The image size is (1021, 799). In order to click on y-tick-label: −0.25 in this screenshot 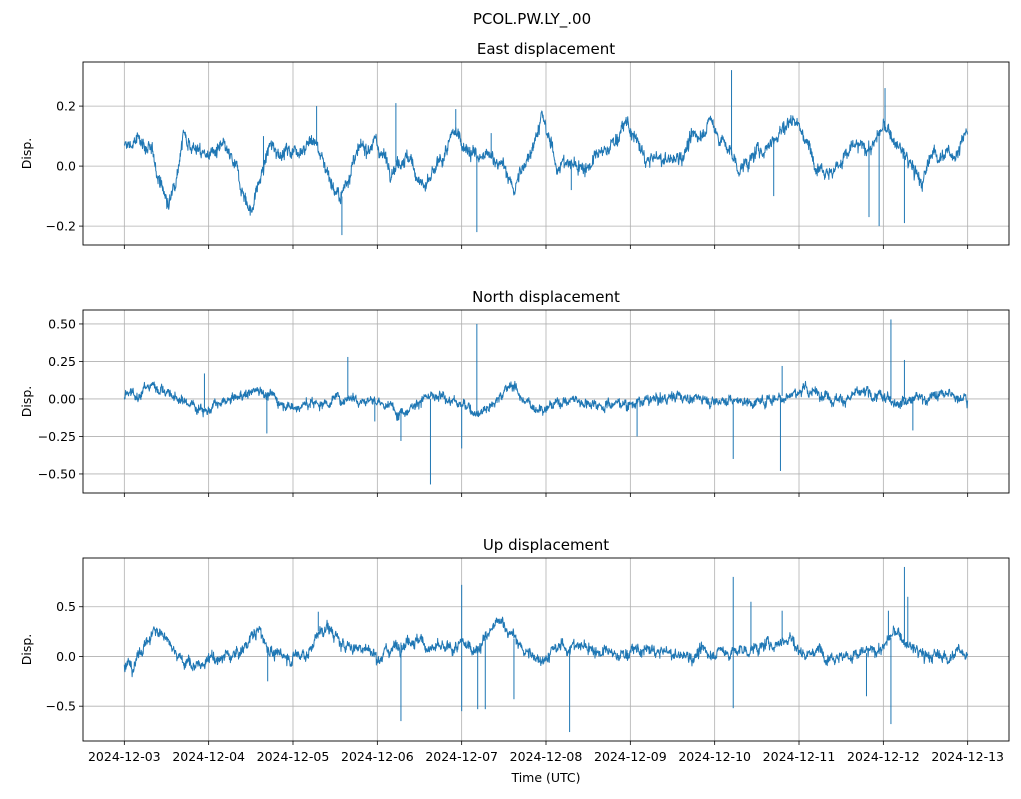, I will do `click(57, 436)`.